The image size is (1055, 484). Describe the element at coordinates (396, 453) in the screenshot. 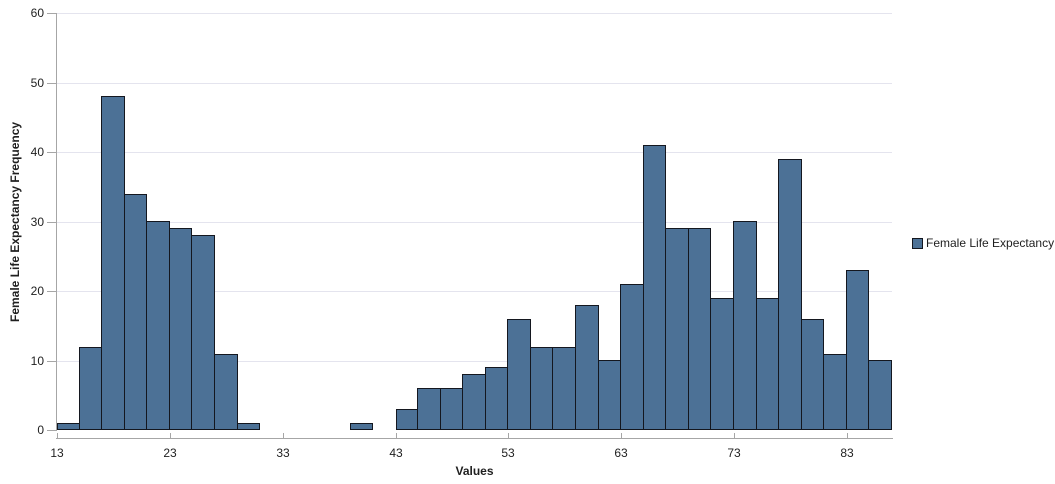

I see `x-tick-label-43: 43` at that location.